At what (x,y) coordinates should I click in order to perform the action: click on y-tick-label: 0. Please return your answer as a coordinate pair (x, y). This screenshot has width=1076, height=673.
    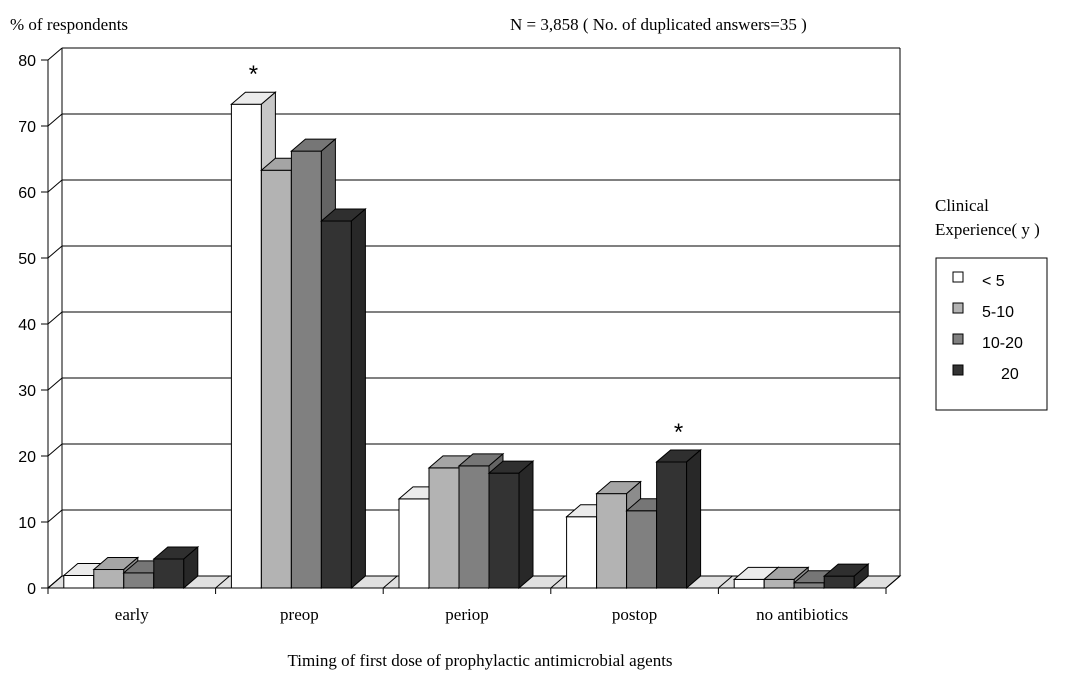
    Looking at the image, I should click on (31, 589).